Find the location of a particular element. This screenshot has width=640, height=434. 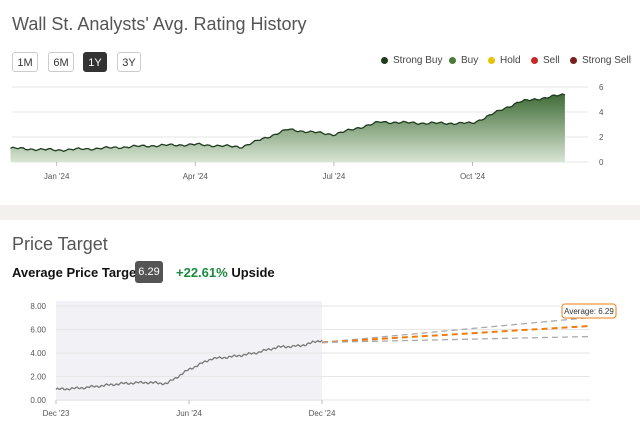

rating-area-series is located at coordinates (287, 127).